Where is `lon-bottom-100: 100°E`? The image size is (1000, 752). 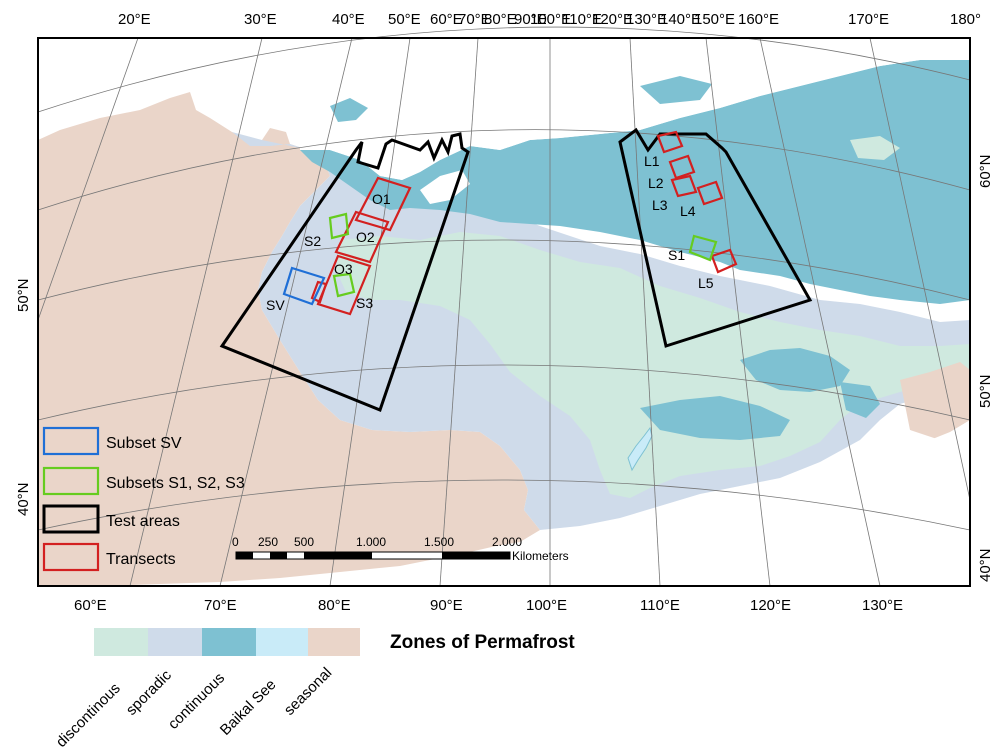 lon-bottom-100: 100°E is located at coordinates (546, 605).